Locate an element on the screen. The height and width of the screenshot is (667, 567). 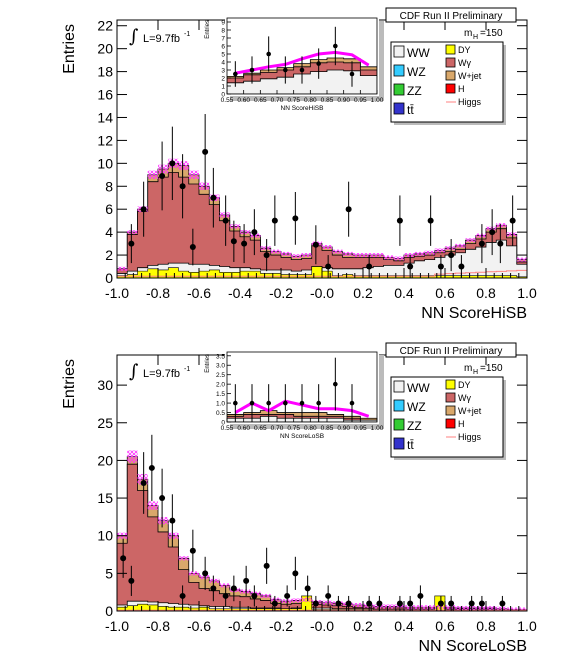
panel0-inset-x-tick-label: 0.70 is located at coordinates (277, 100).